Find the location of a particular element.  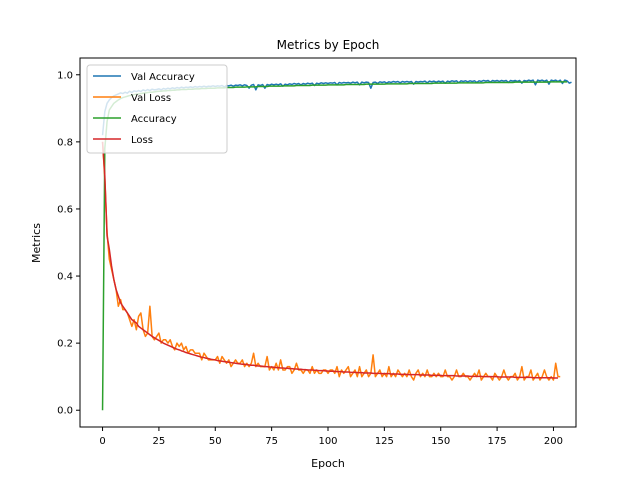

x-axis-label: Epoch is located at coordinates (328, 463).